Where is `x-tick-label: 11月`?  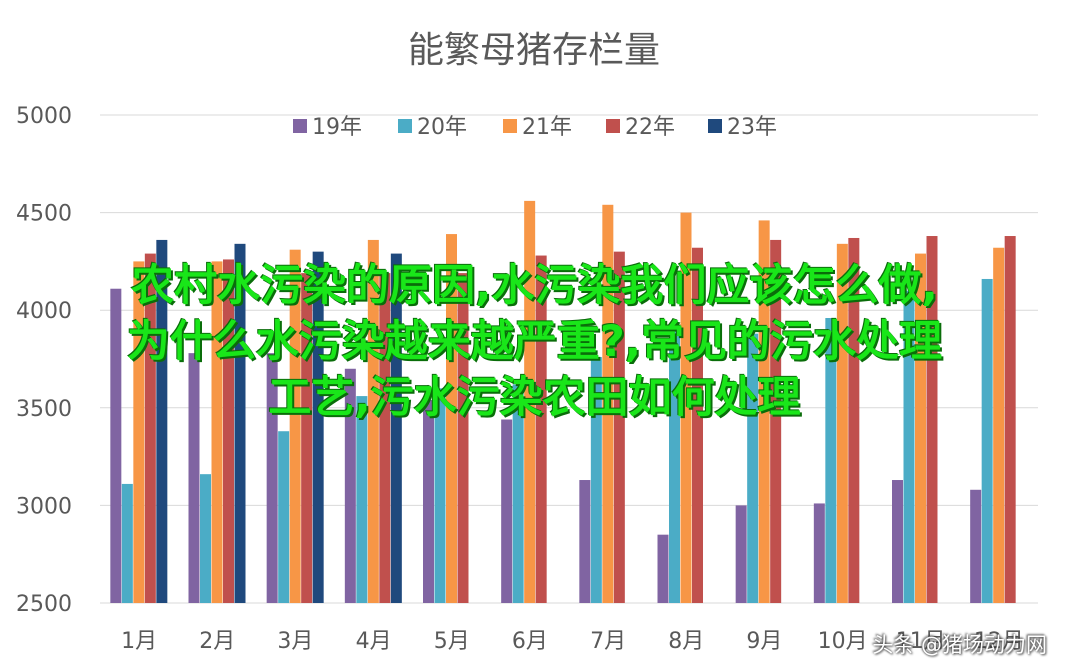
x-tick-label: 11月 is located at coordinates (921, 641).